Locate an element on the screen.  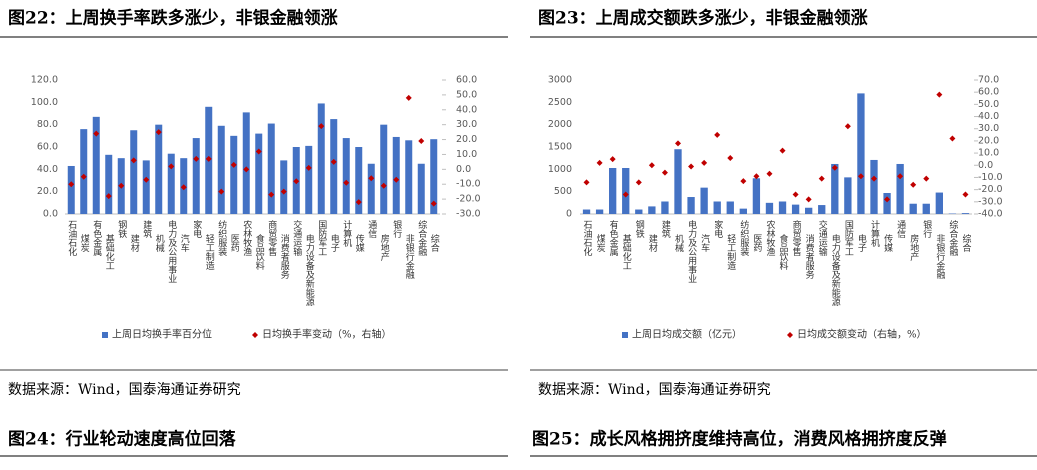
x-tick-label: 电力及公用事业 is located at coordinates (691, 251).